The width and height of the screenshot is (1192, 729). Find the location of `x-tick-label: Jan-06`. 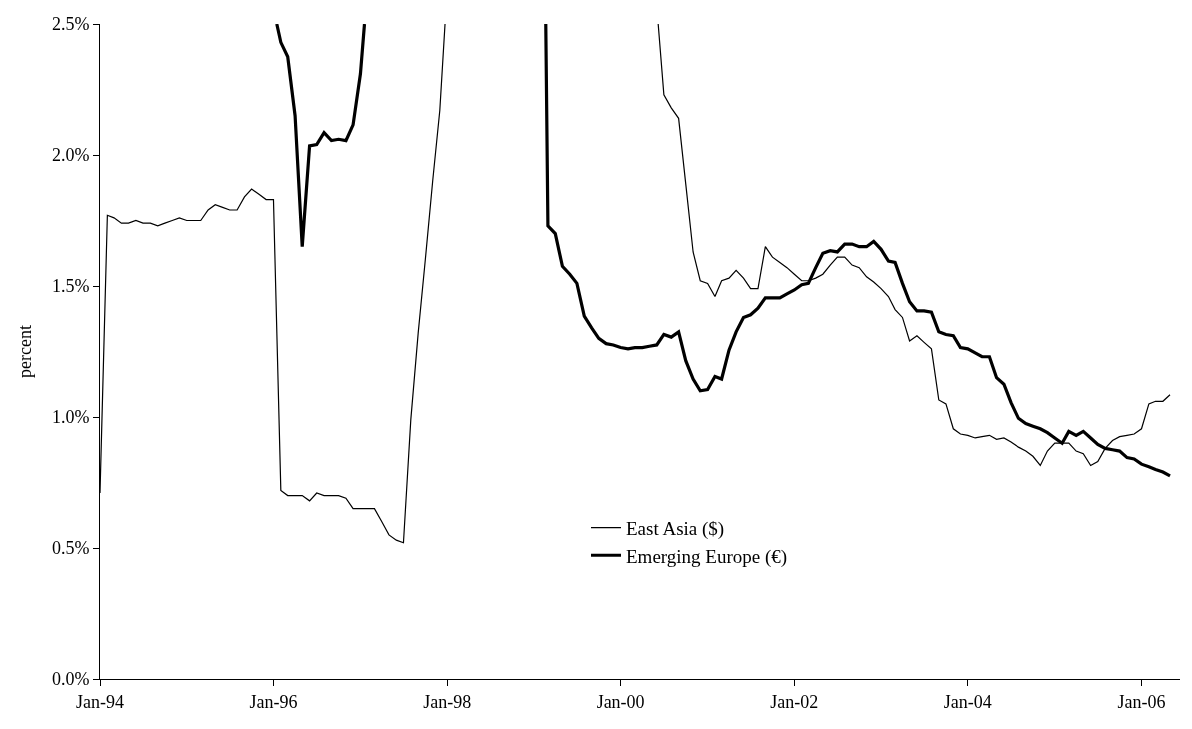

x-tick-label: Jan-06 is located at coordinates (1141, 701).